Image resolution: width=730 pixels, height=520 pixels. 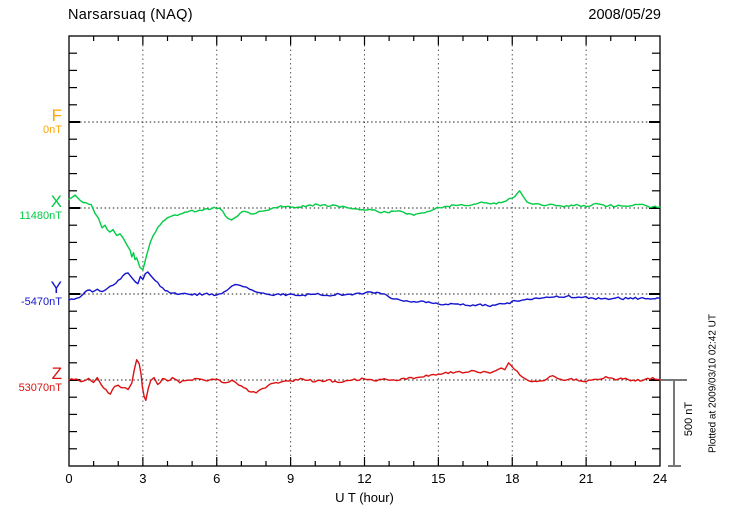 I want to click on x-tick-label: 0, so click(x=69, y=478).